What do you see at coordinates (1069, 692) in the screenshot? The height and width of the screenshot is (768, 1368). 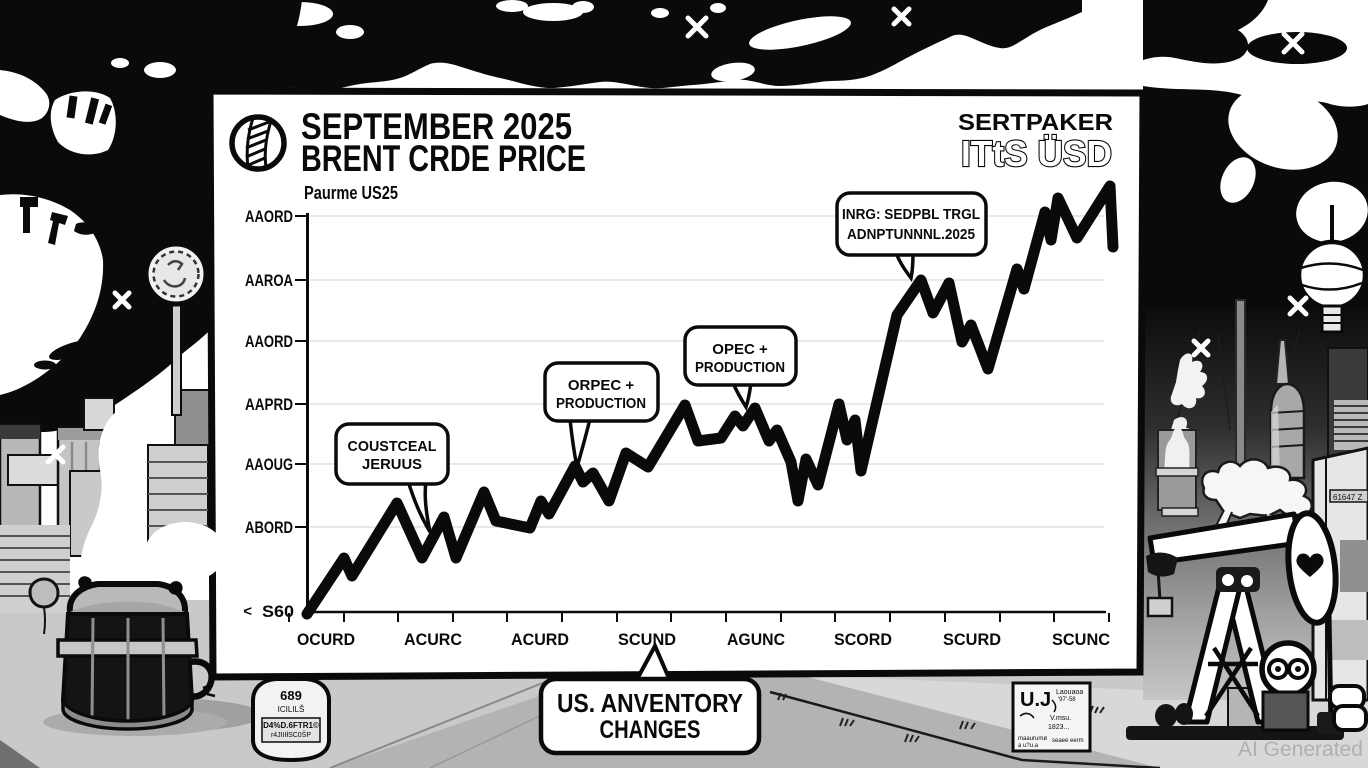 I see `svg-text: Laouaoa` at bounding box center [1069, 692].